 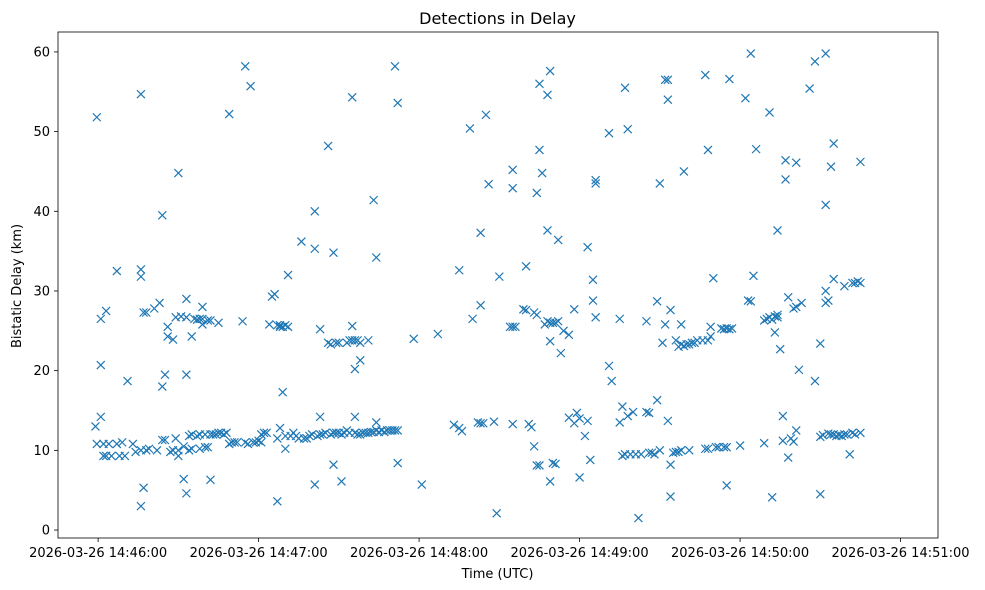 What do you see at coordinates (740, 553) in the screenshot?
I see `x-tick-label: 2026-03-26 14:50:00` at bounding box center [740, 553].